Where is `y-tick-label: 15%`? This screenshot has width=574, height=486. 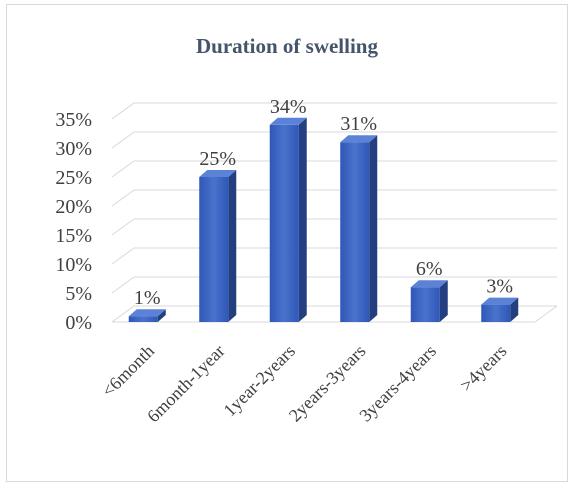
y-tick-label: 15% is located at coordinates (73, 236).